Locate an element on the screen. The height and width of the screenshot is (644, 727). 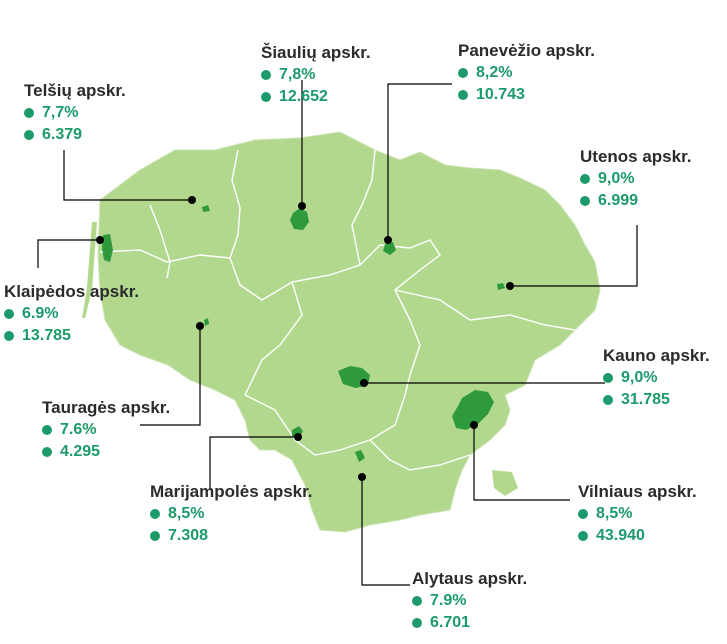
region-count: 6.701 is located at coordinates (450, 622).